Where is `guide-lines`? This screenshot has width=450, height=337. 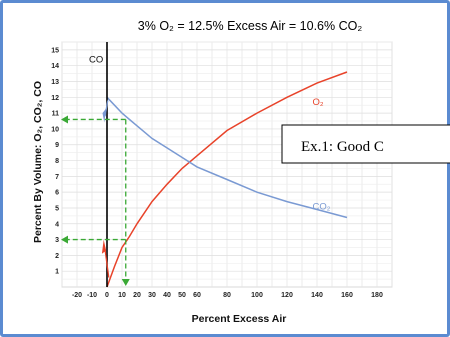
guide-lines is located at coordinates (95, 193).